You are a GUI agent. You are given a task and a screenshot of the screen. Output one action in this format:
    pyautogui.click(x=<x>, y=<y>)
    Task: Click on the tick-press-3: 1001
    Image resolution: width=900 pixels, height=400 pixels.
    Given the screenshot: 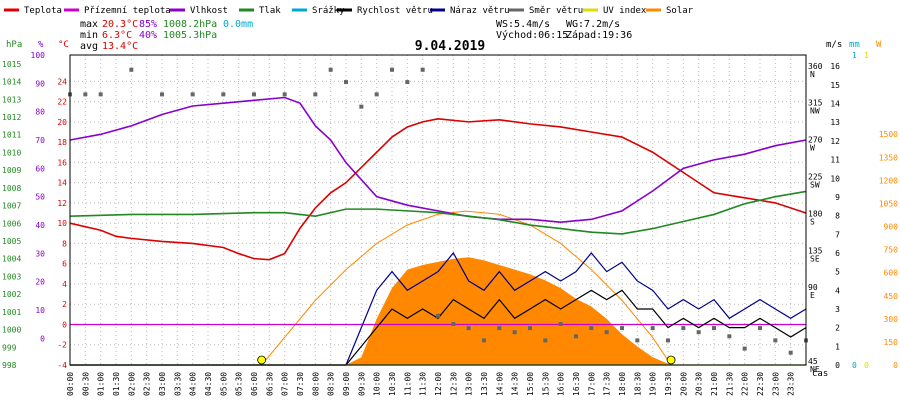 What is the action you would take?
    pyautogui.click(x=11, y=312)
    